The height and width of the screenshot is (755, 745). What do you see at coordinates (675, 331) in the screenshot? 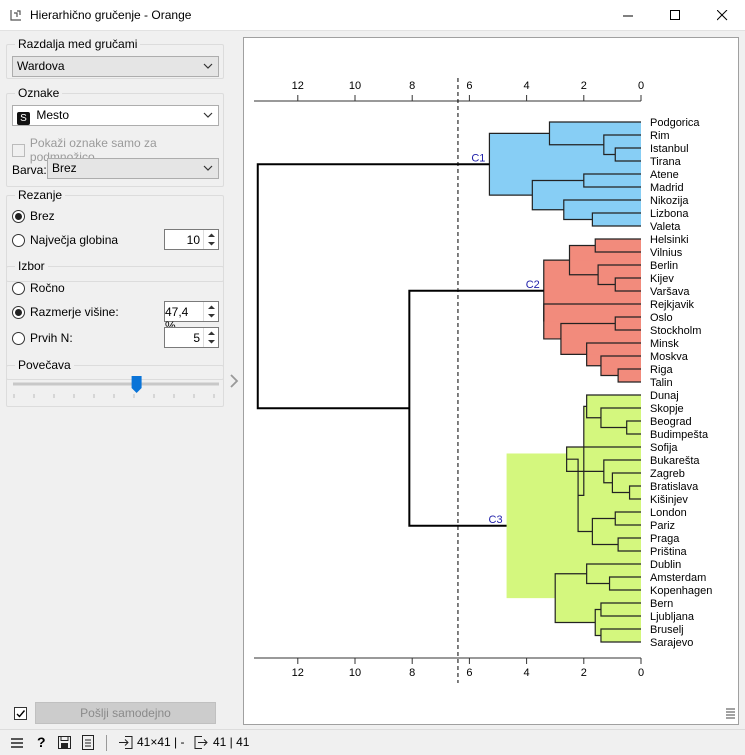
I see `leaf-label: Stockholm` at bounding box center [675, 331].